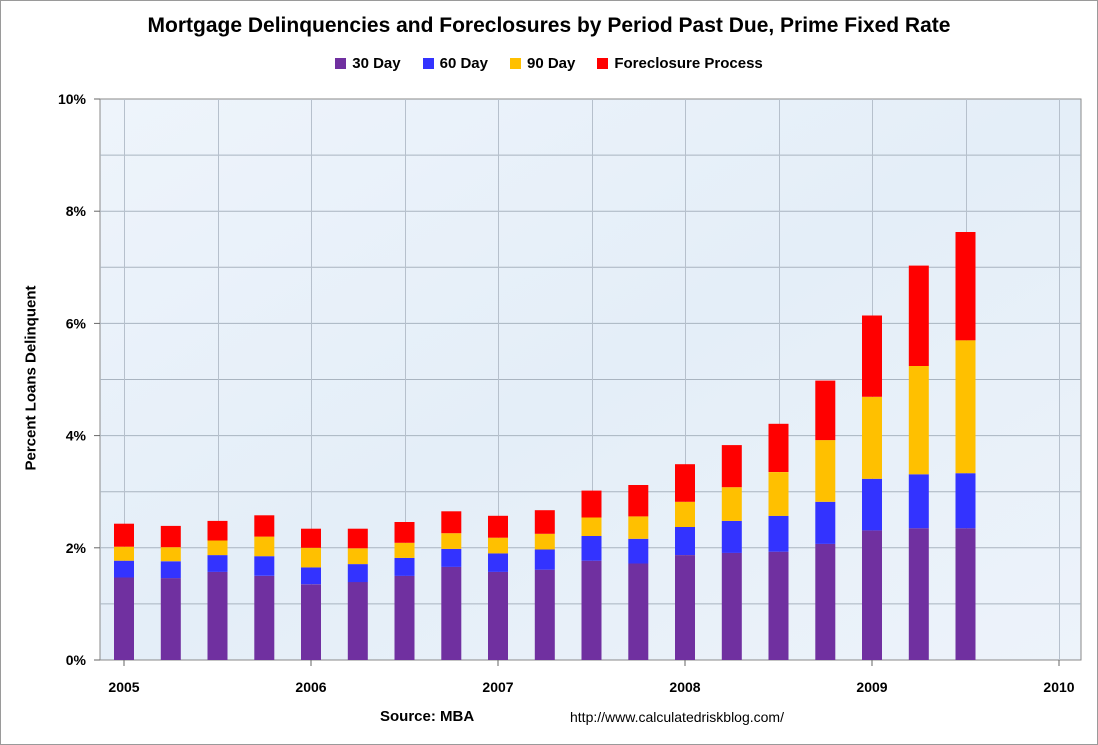 This screenshot has height=745, width=1098. I want to click on y-tick-label: 8%, so click(76, 211).